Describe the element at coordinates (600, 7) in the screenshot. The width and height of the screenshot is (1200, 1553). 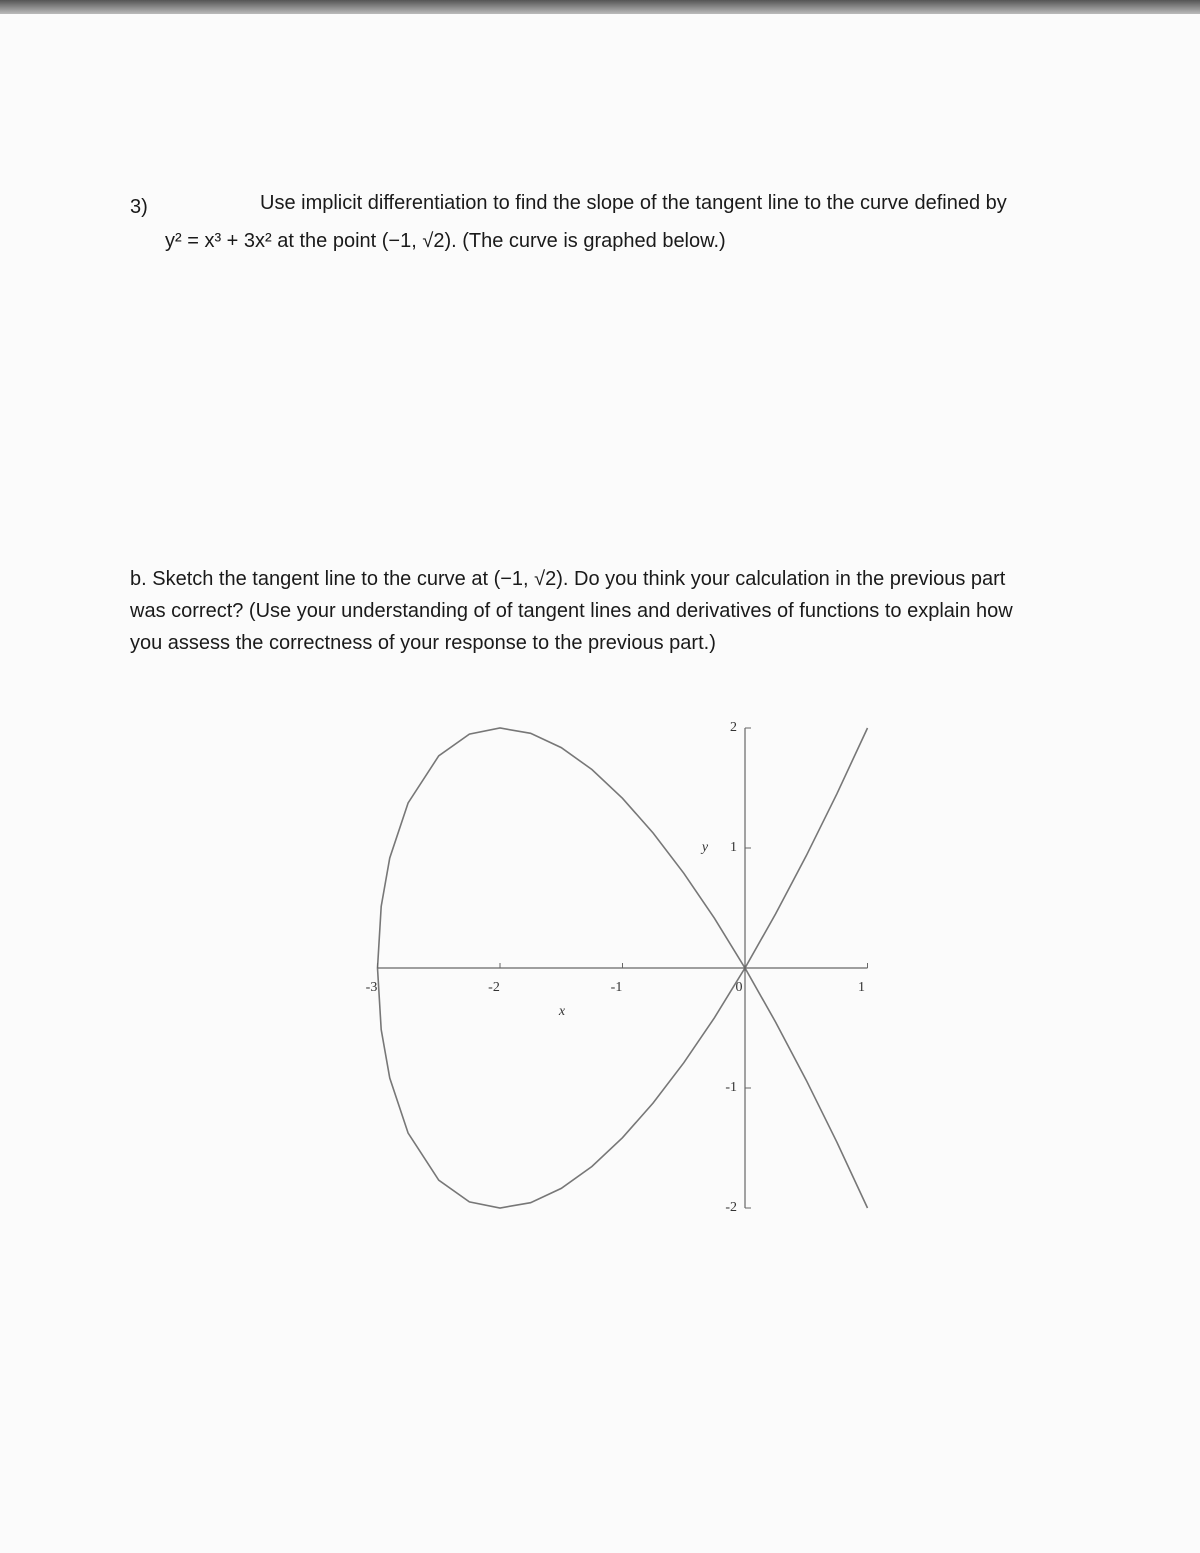
I see `photo-edge` at that location.